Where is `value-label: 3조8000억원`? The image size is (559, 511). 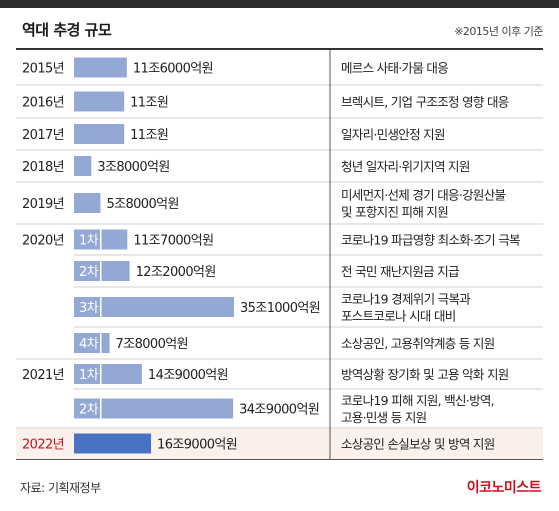
value-label: 3조8000억원 is located at coordinates (133, 167).